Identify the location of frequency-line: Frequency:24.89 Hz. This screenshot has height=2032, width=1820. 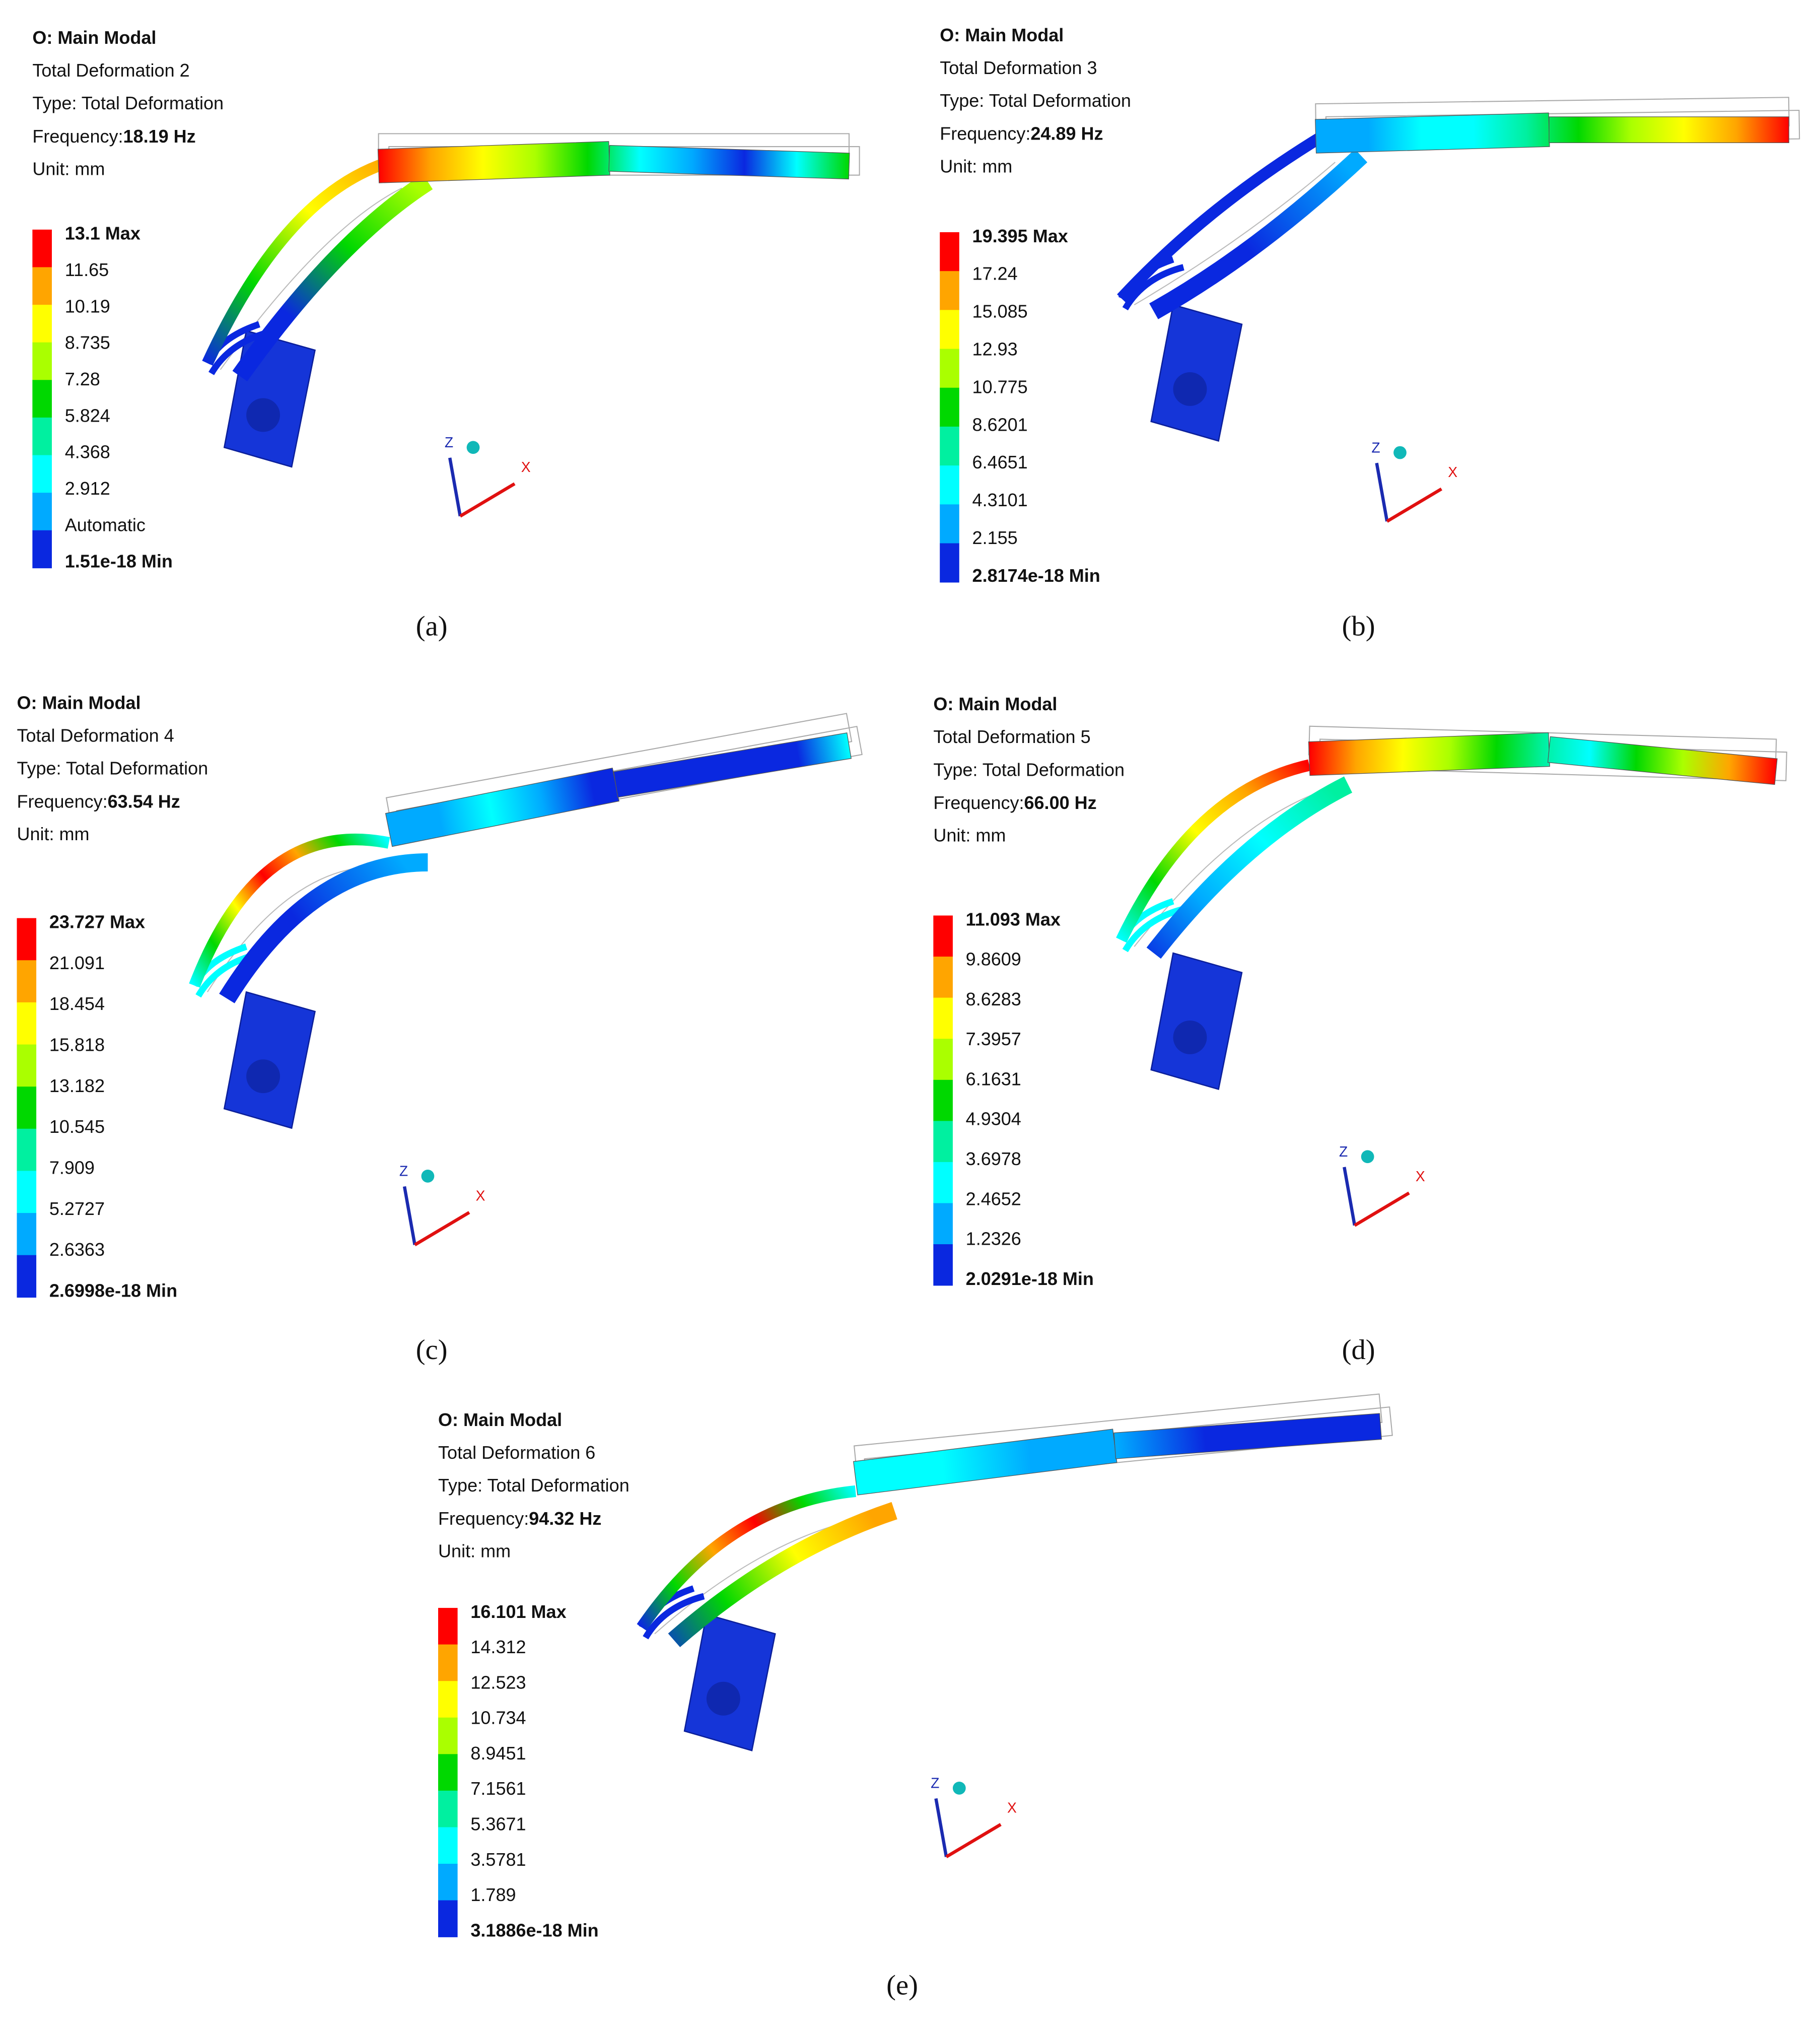
(1021, 133).